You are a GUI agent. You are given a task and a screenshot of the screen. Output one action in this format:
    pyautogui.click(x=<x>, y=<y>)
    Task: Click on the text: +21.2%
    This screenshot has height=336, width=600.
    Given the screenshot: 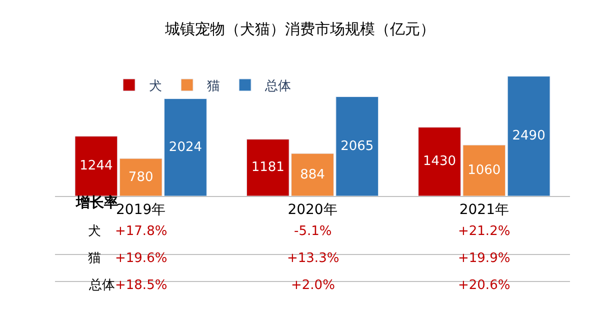 What is the action you would take?
    pyautogui.click(x=484, y=231)
    